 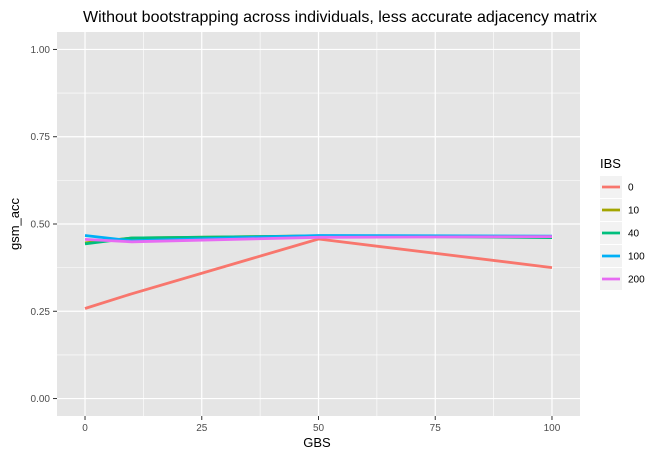 What do you see at coordinates (41, 312) in the screenshot?
I see `y-tick-label: 0.25` at bounding box center [41, 312].